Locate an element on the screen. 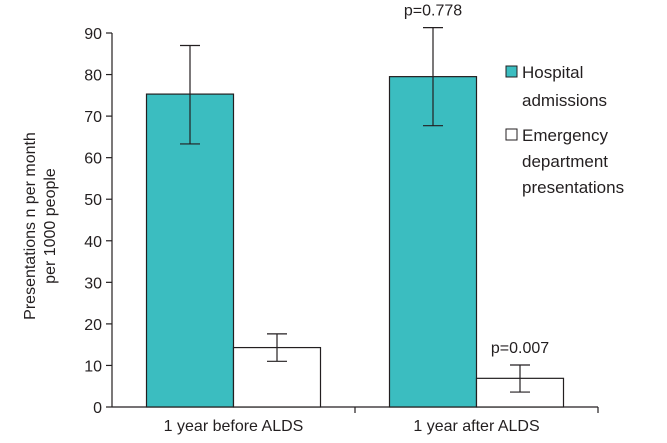 The width and height of the screenshot is (667, 443). legend-swatch-hospital-admissions is located at coordinates (511, 71).